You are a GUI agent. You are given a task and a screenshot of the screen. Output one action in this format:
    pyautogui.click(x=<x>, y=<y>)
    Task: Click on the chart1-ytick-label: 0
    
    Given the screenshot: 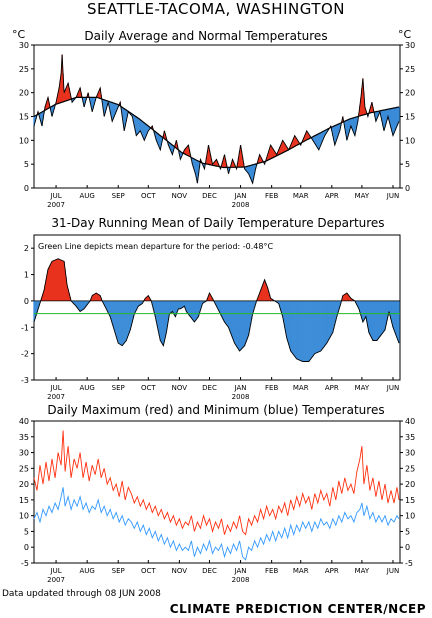 What is the action you would take?
    pyautogui.click(x=26, y=188)
    